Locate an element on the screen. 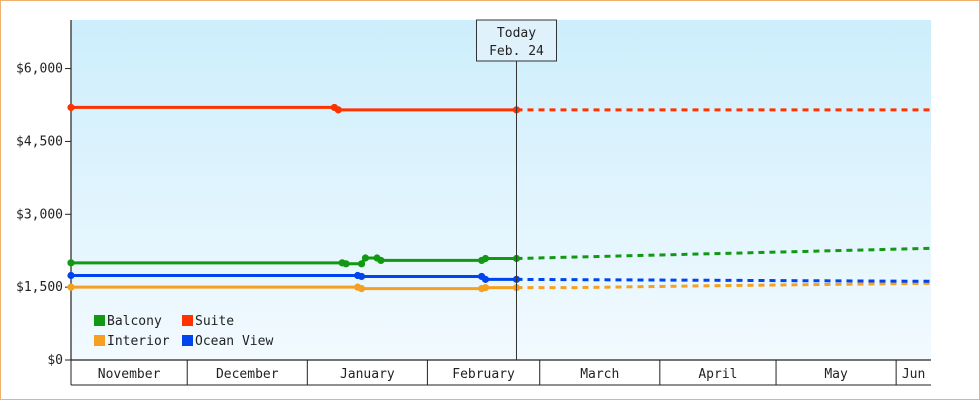 This screenshot has width=980, height=400. legend-item-balcony: Balcony is located at coordinates (128, 321).